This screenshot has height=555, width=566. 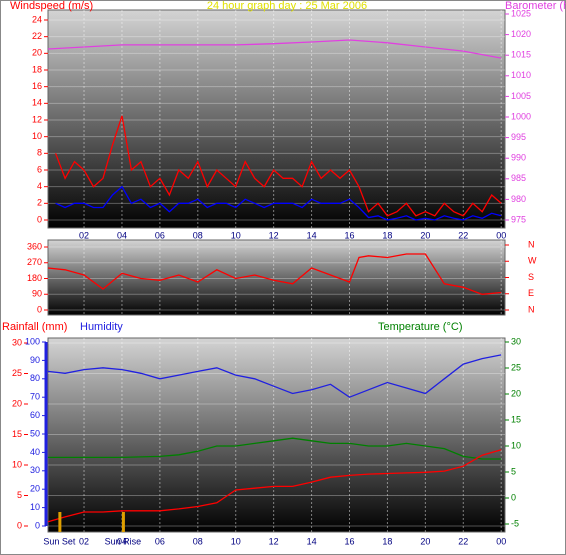 I want to click on y2-tick-label: 10, so click(x=516, y=445).